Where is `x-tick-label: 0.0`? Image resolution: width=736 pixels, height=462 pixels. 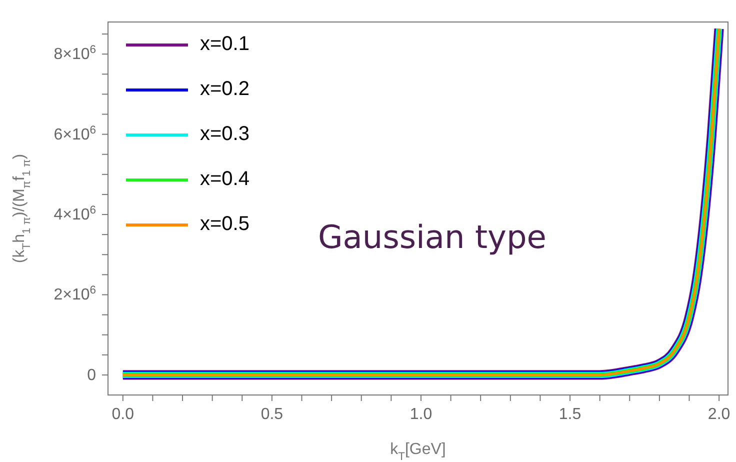 x-tick-label: 0.0 is located at coordinates (123, 414).